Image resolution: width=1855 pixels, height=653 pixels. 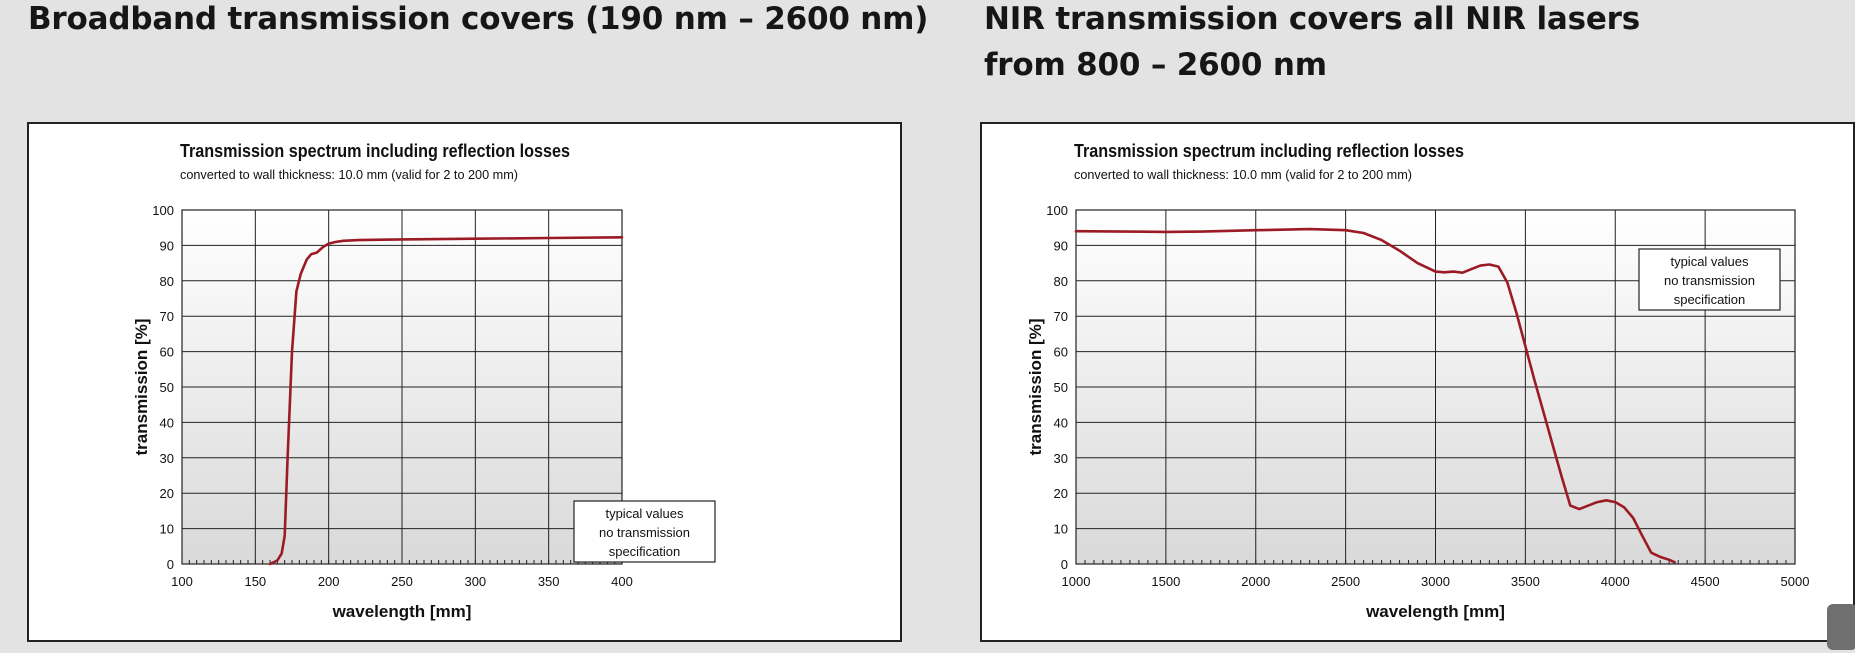 I want to click on x-tick-label: 250, so click(x=402, y=581).